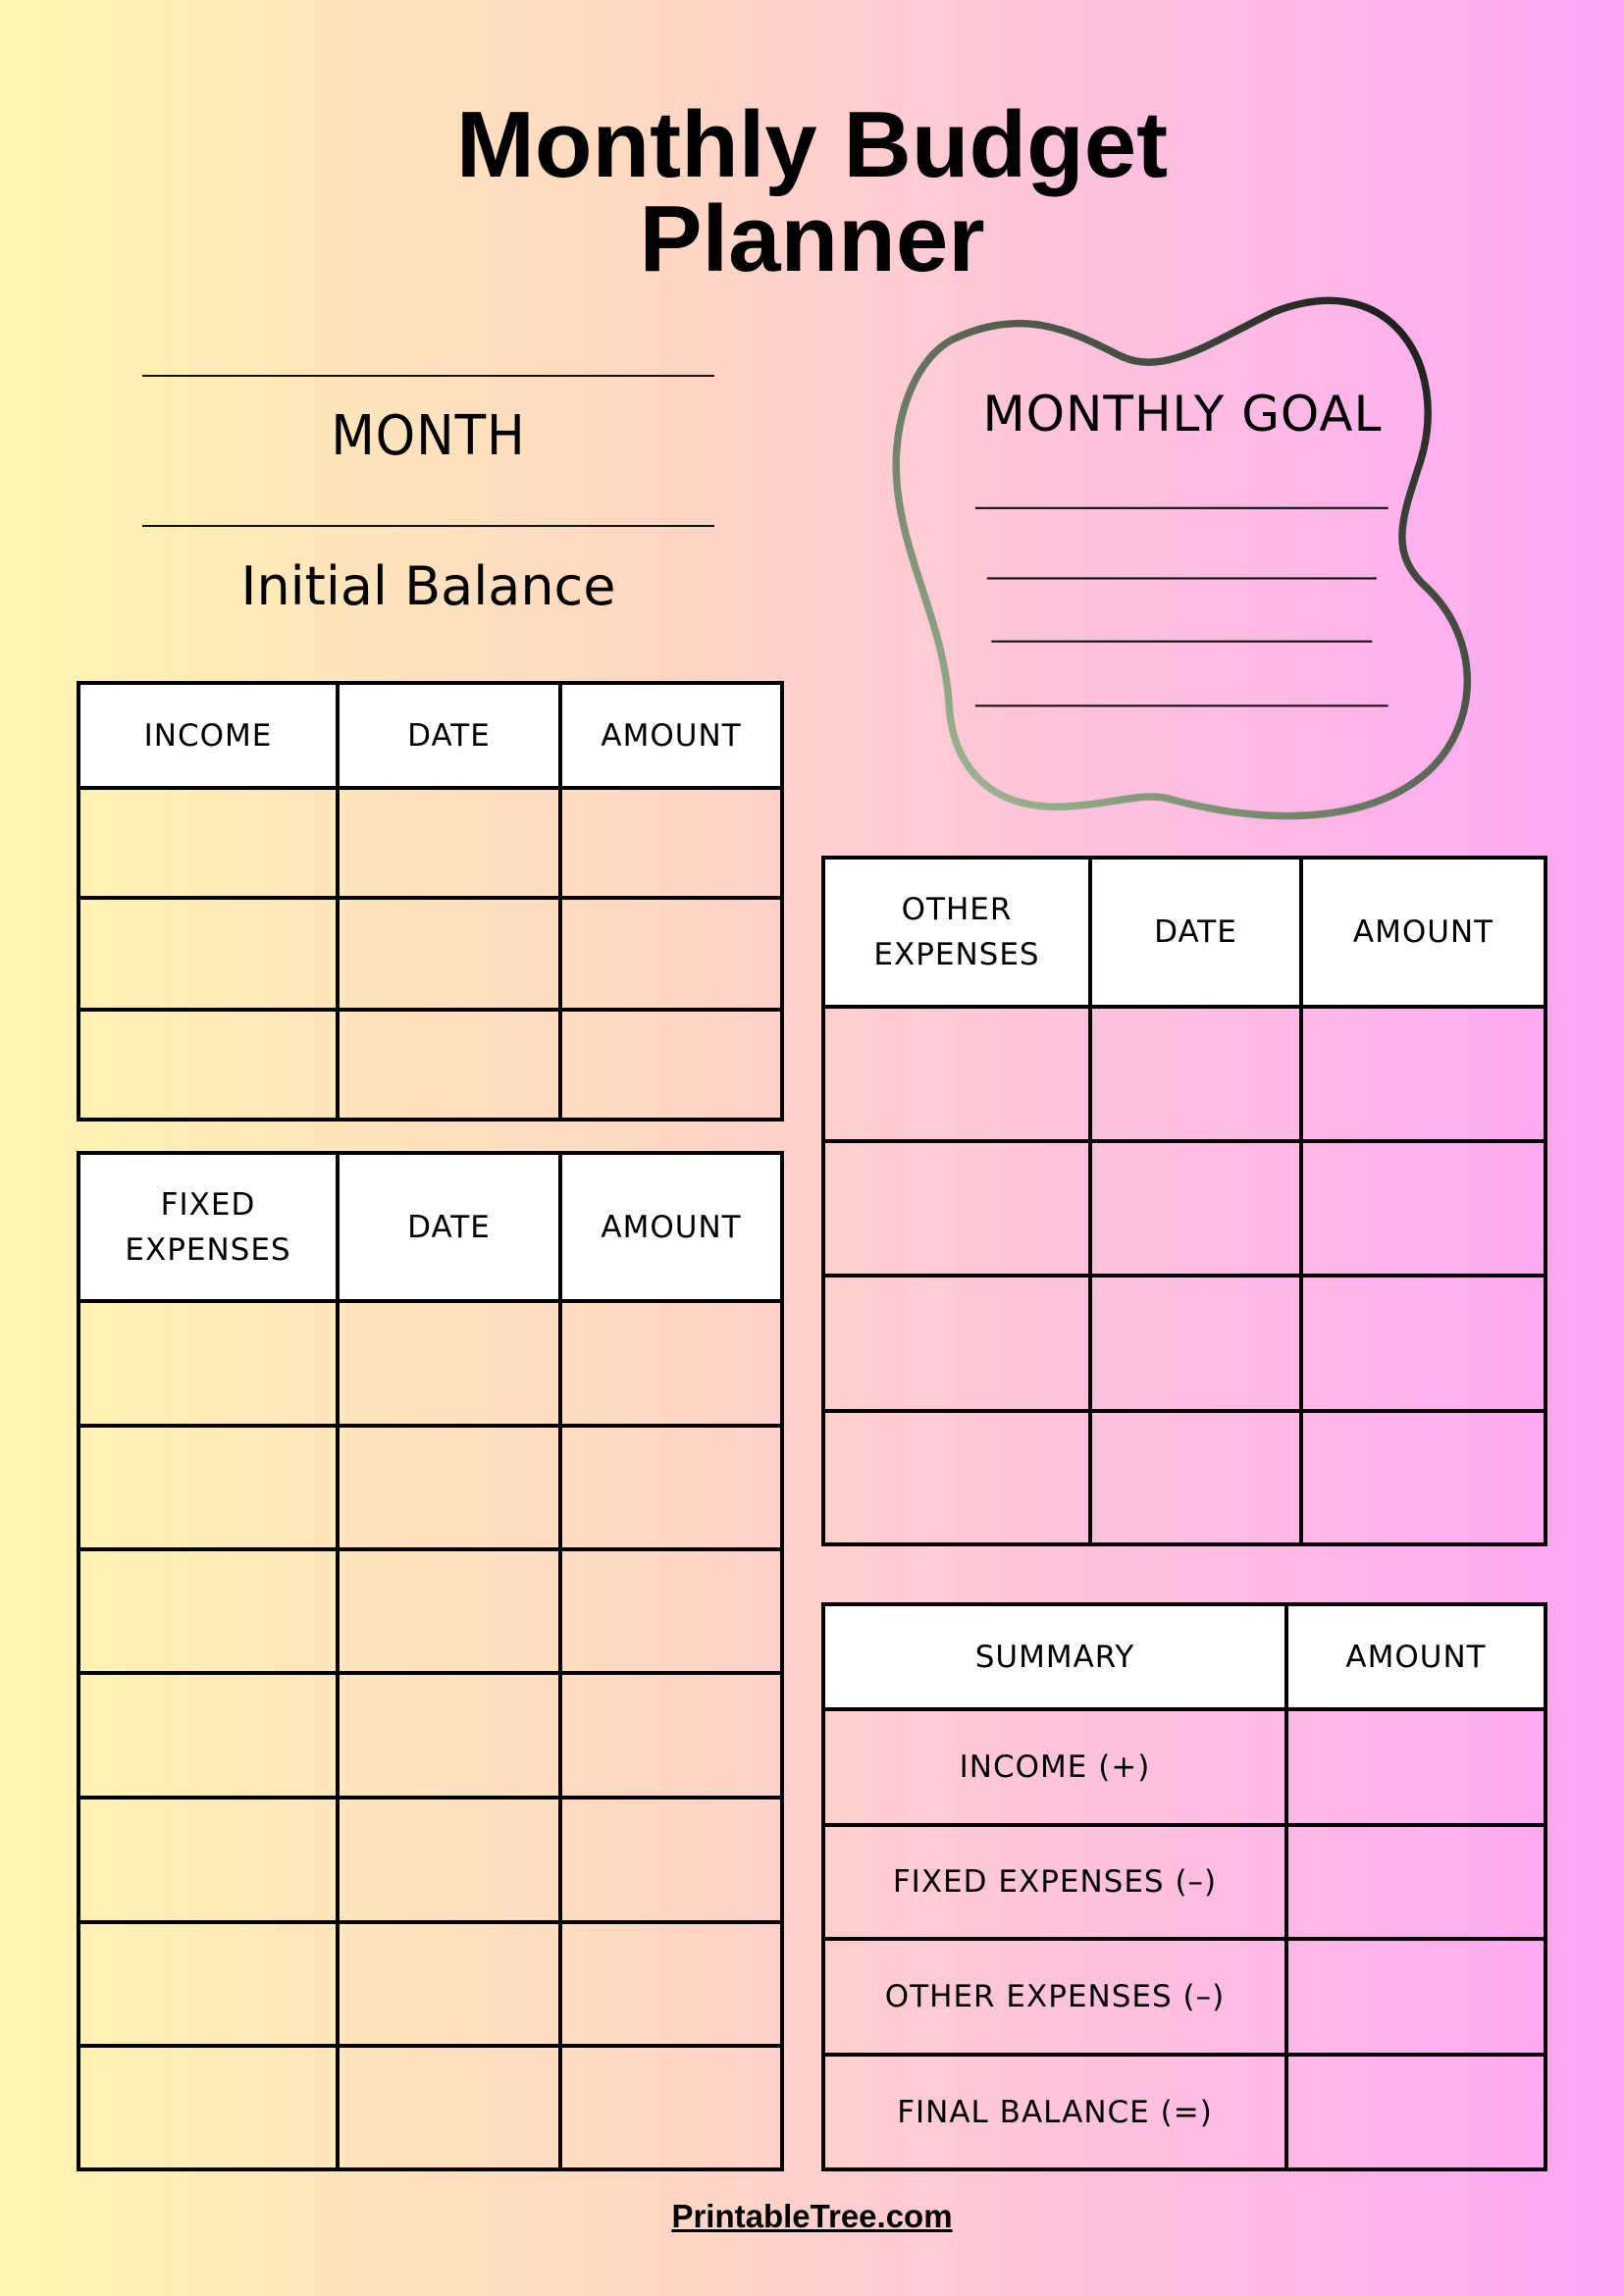 This screenshot has width=1624, height=2296. Describe the element at coordinates (812, 2216) in the screenshot. I see `footer-link: PrintableTree.com` at that location.